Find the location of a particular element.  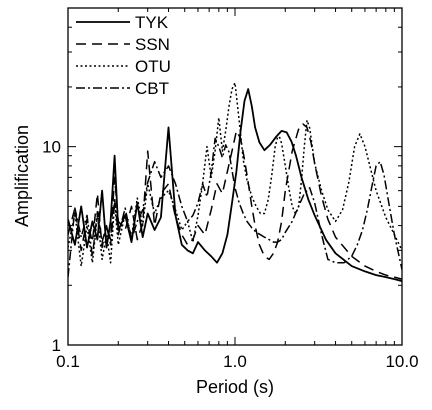

x-tick-label: 10.0 is located at coordinates (401, 361).